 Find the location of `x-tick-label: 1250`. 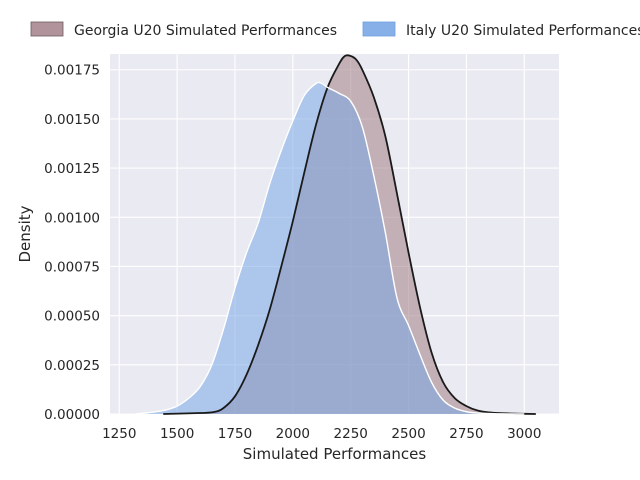

x-tick-label: 1250 is located at coordinates (119, 434).